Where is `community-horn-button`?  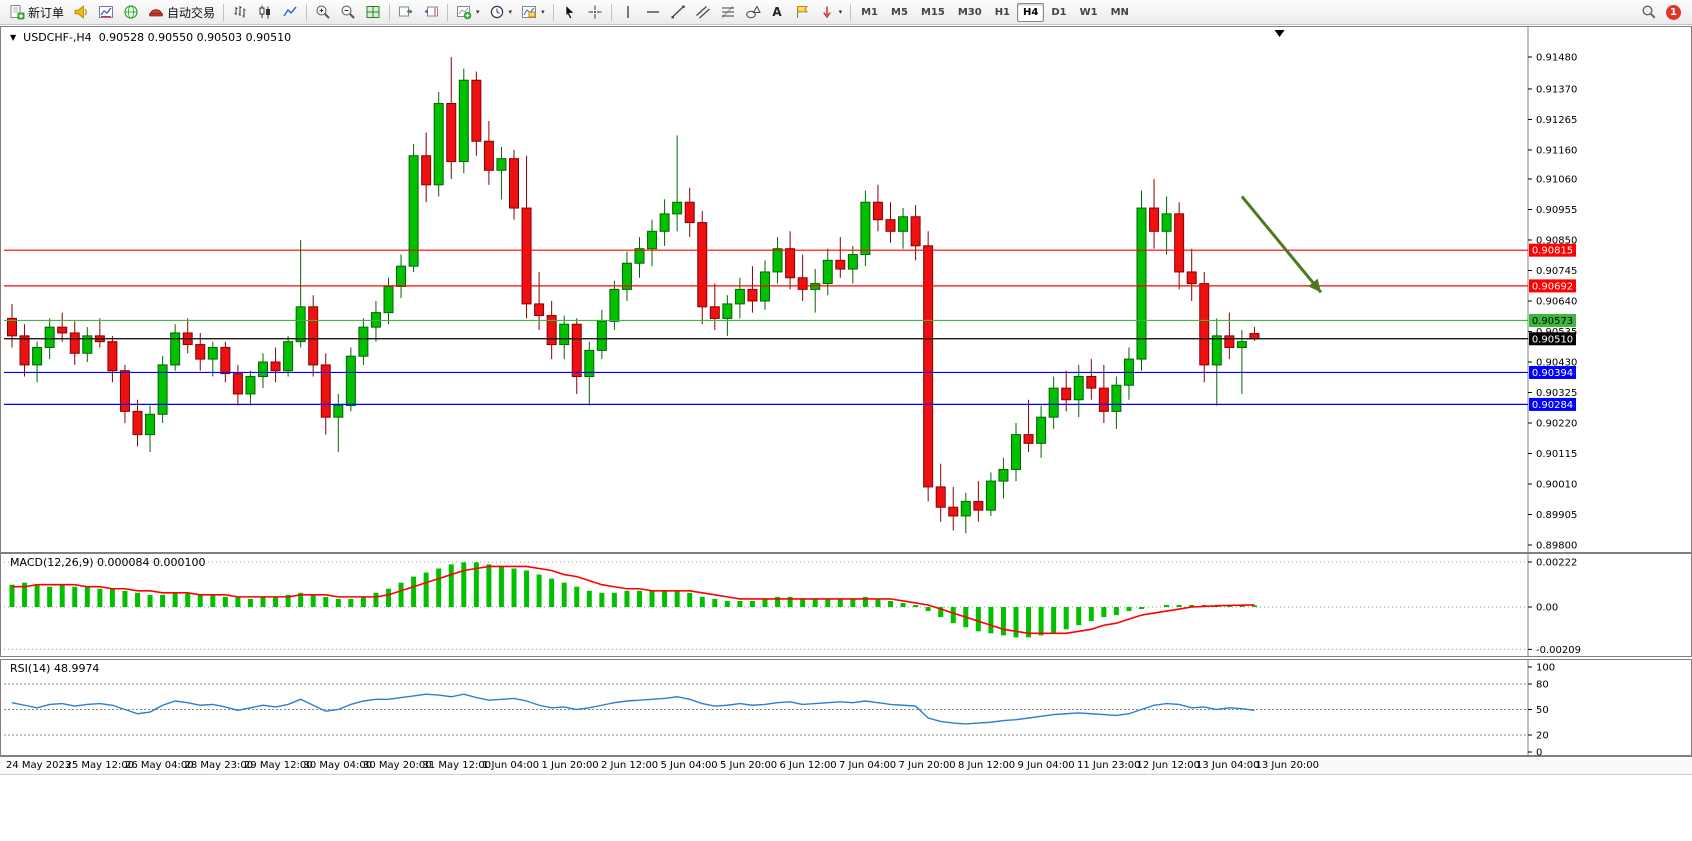
community-horn-button is located at coordinates (81, 12).